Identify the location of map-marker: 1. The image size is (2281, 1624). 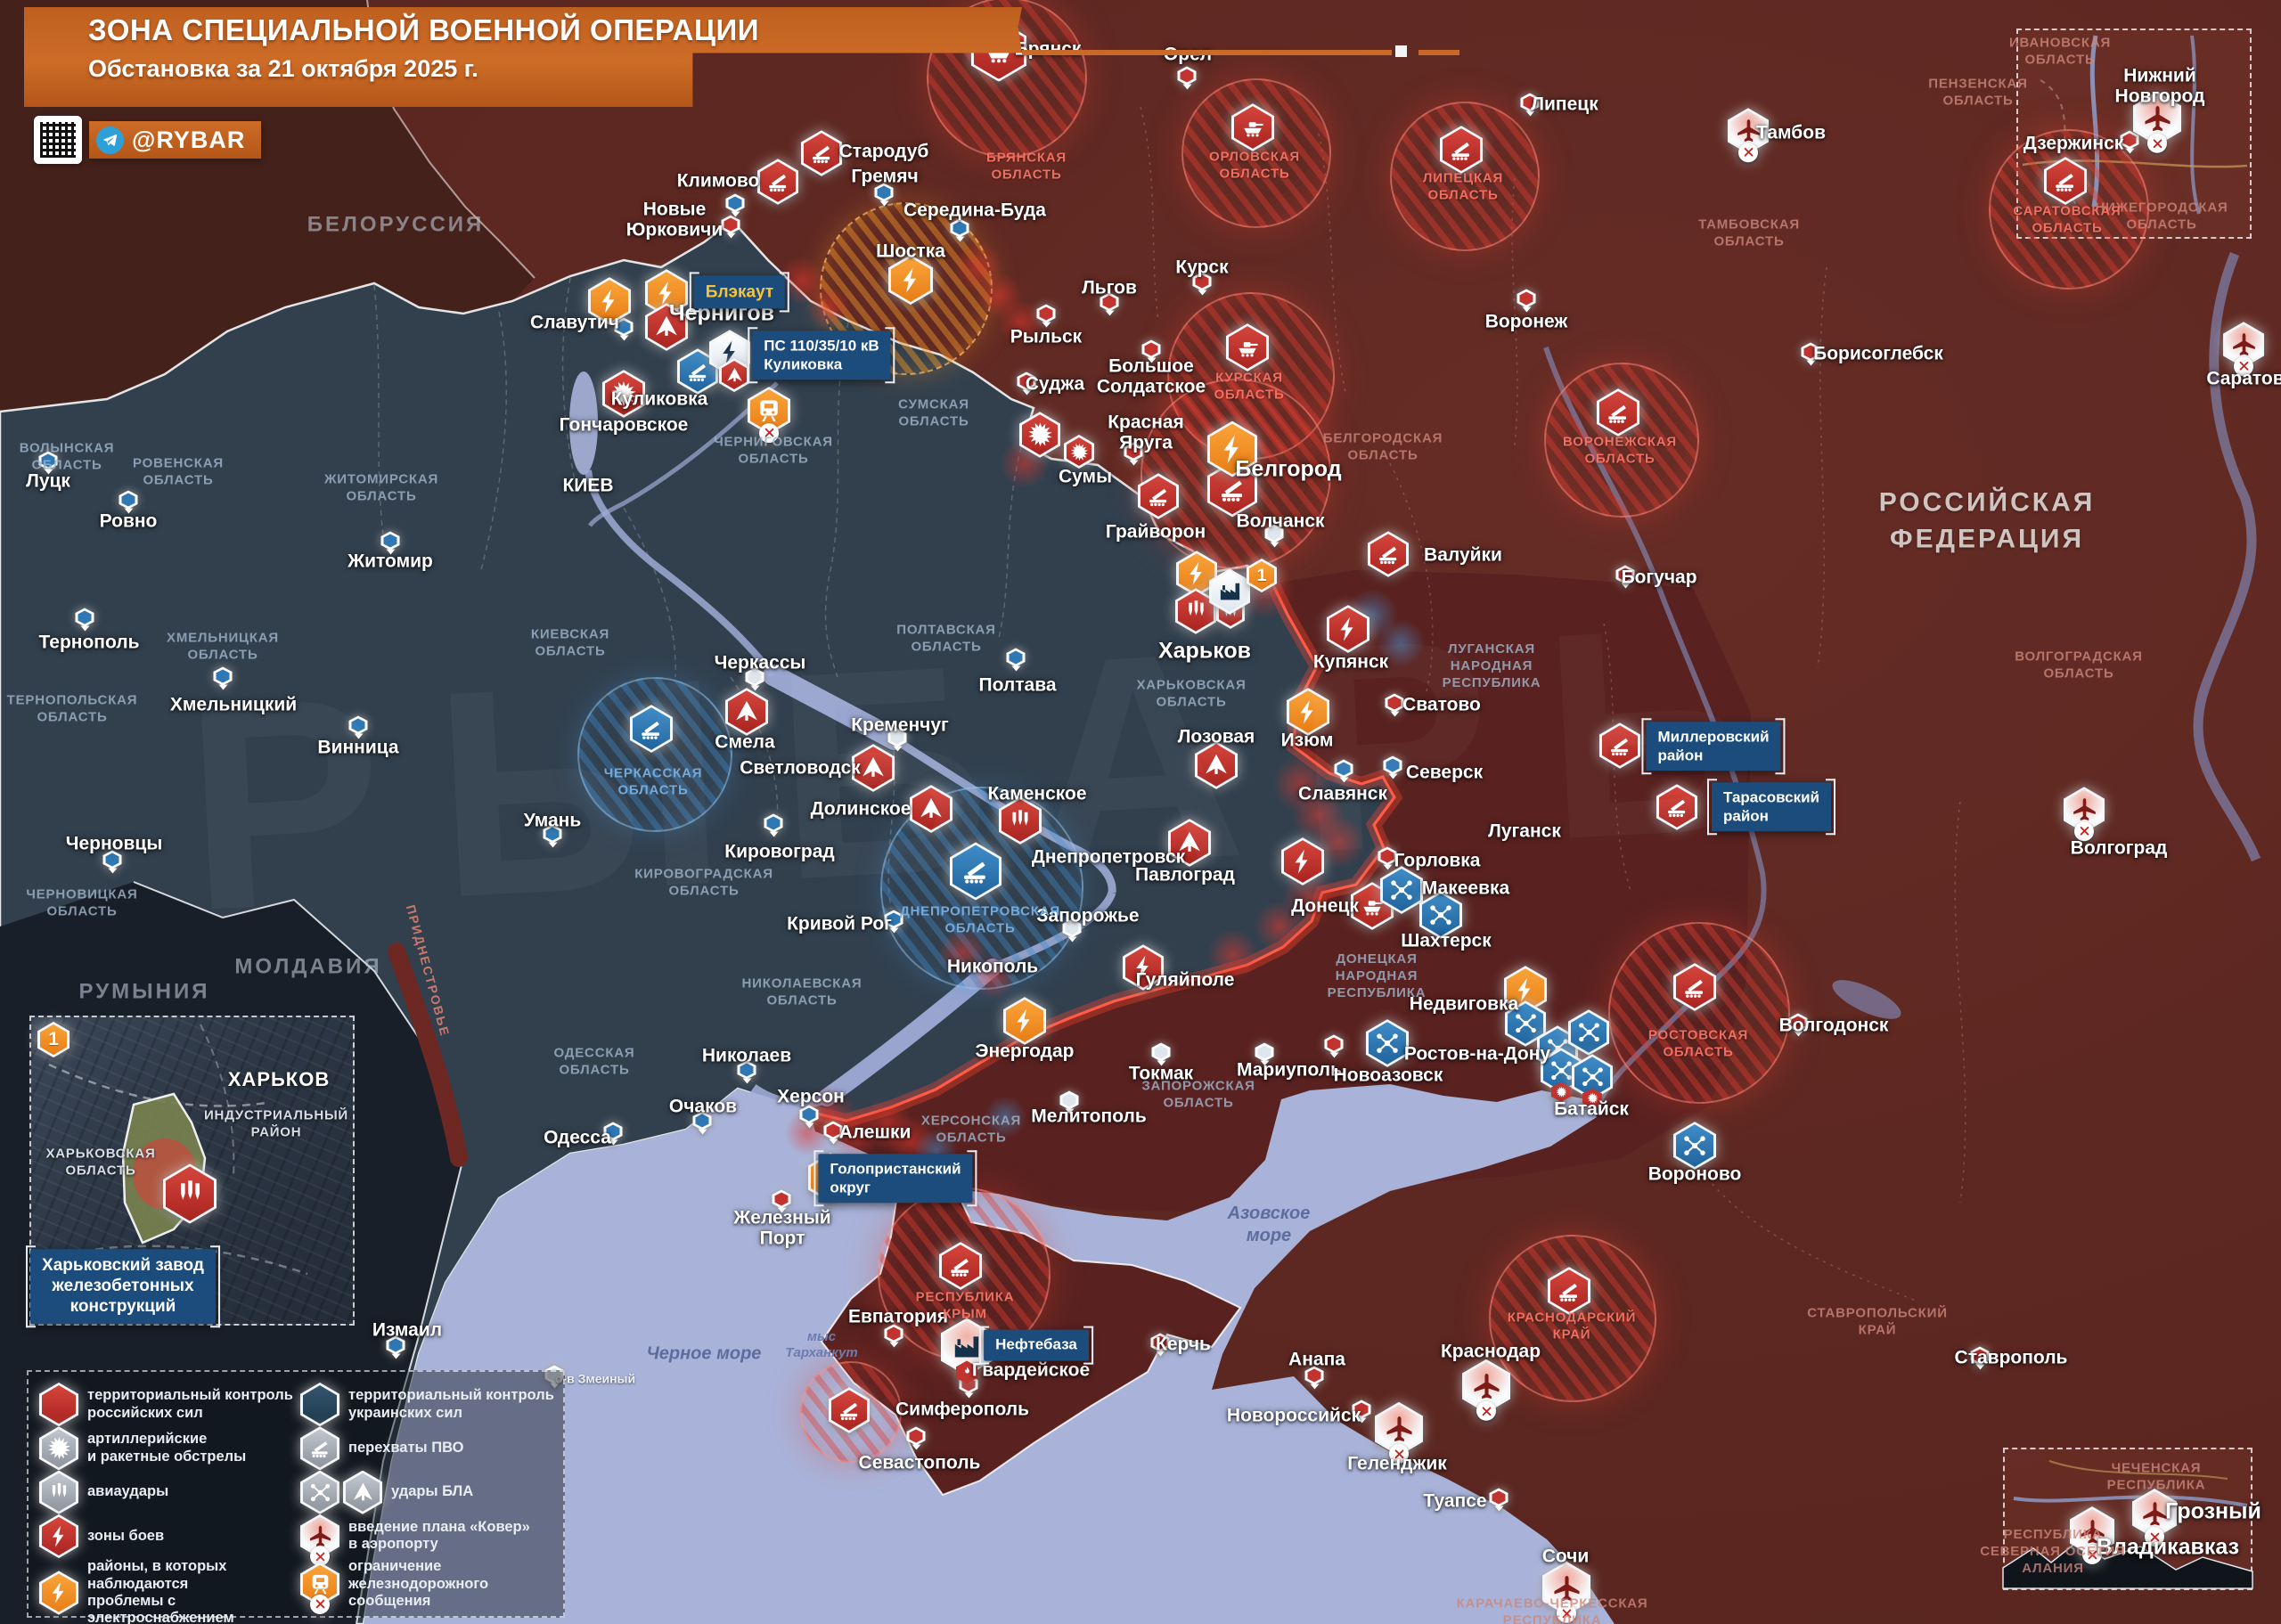
(1262, 575).